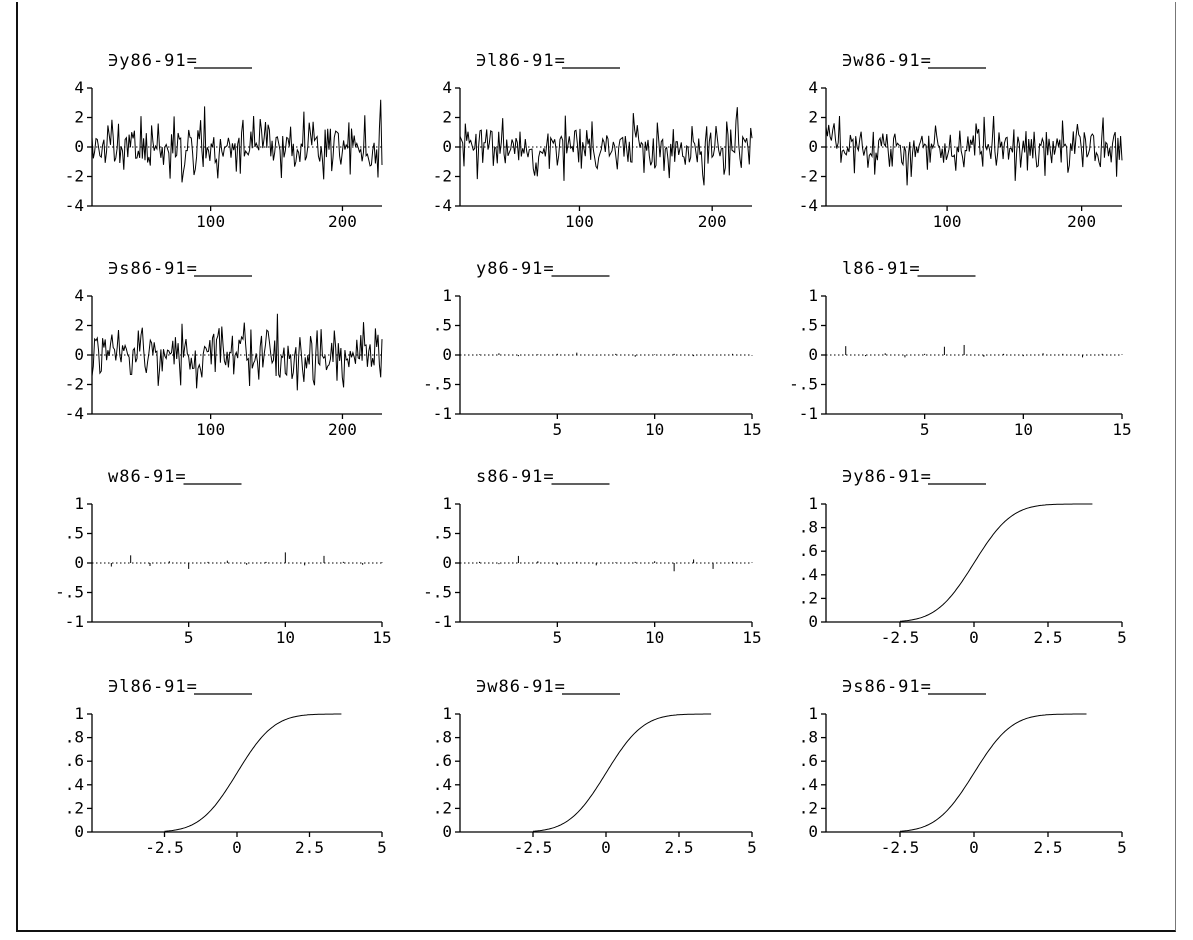  I want to click on panel-p5: y86-91= 1 .5 0 -.5 -1 5 10 15, so click(592, 349).